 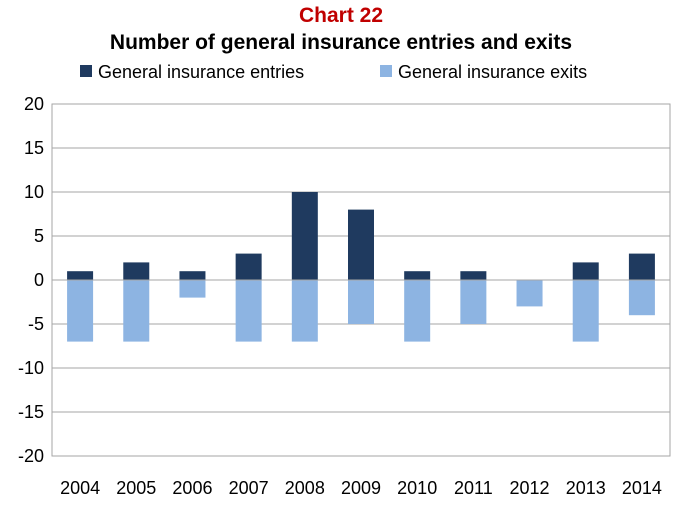 What do you see at coordinates (341, 15) in the screenshot?
I see `chart-title: Chart 22` at bounding box center [341, 15].